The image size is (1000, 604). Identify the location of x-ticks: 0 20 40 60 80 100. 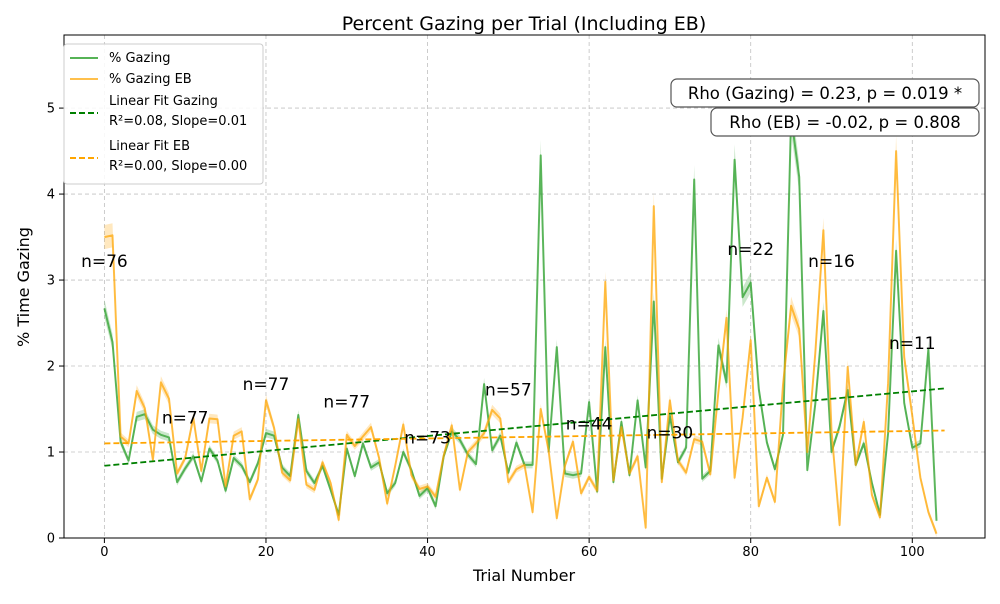
(512, 549).